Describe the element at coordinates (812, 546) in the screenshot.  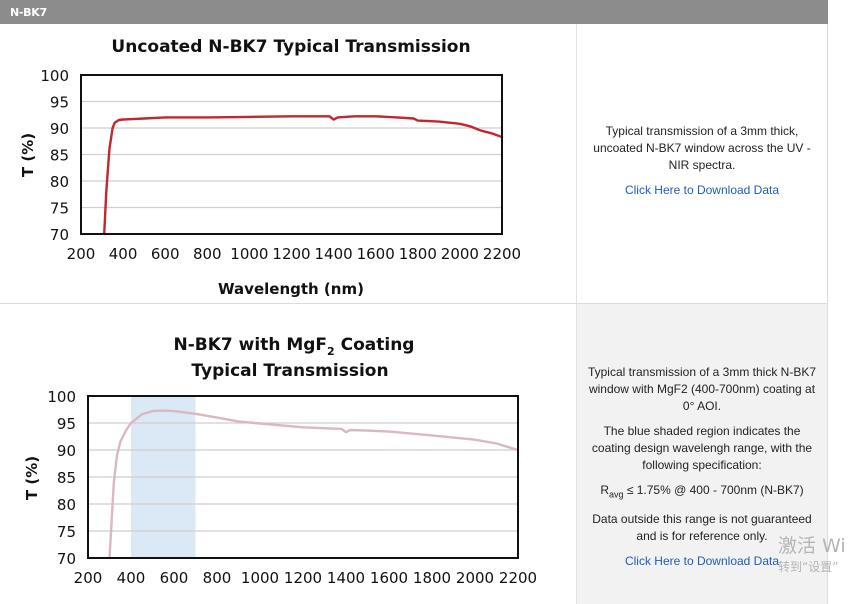
I see `watermark-line1: 激活 Wi` at that location.